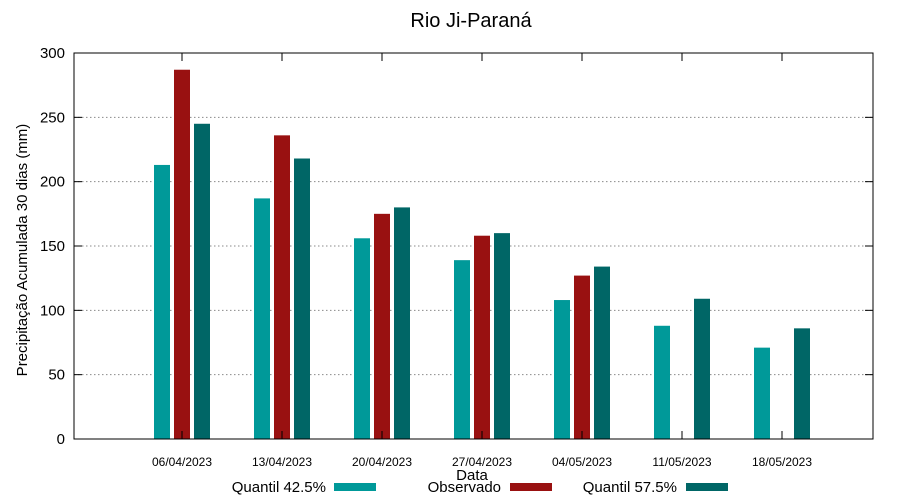 This screenshot has width=900, height=500. What do you see at coordinates (52, 182) in the screenshot?
I see `y-tick-label: 200` at bounding box center [52, 182].